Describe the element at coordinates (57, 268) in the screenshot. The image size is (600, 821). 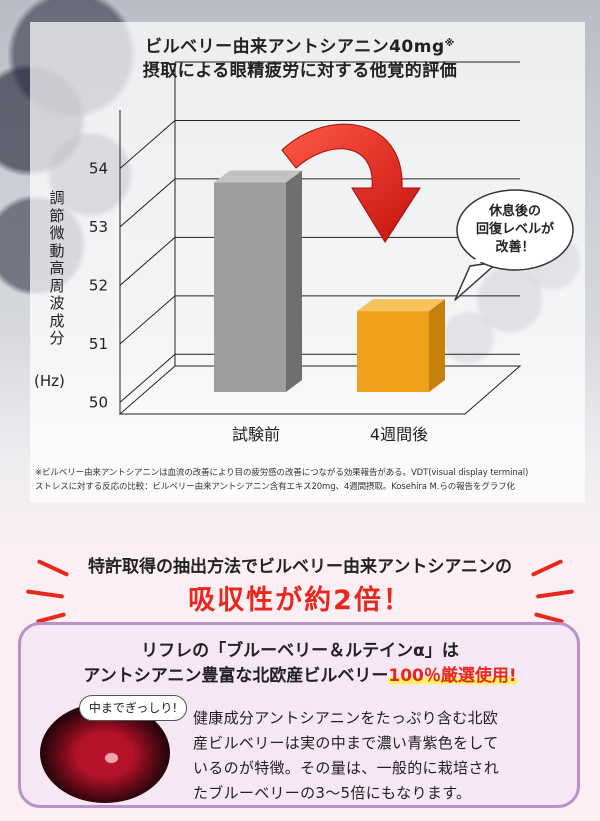
I see `y-axis-label: 調節微動高周波成分` at that location.